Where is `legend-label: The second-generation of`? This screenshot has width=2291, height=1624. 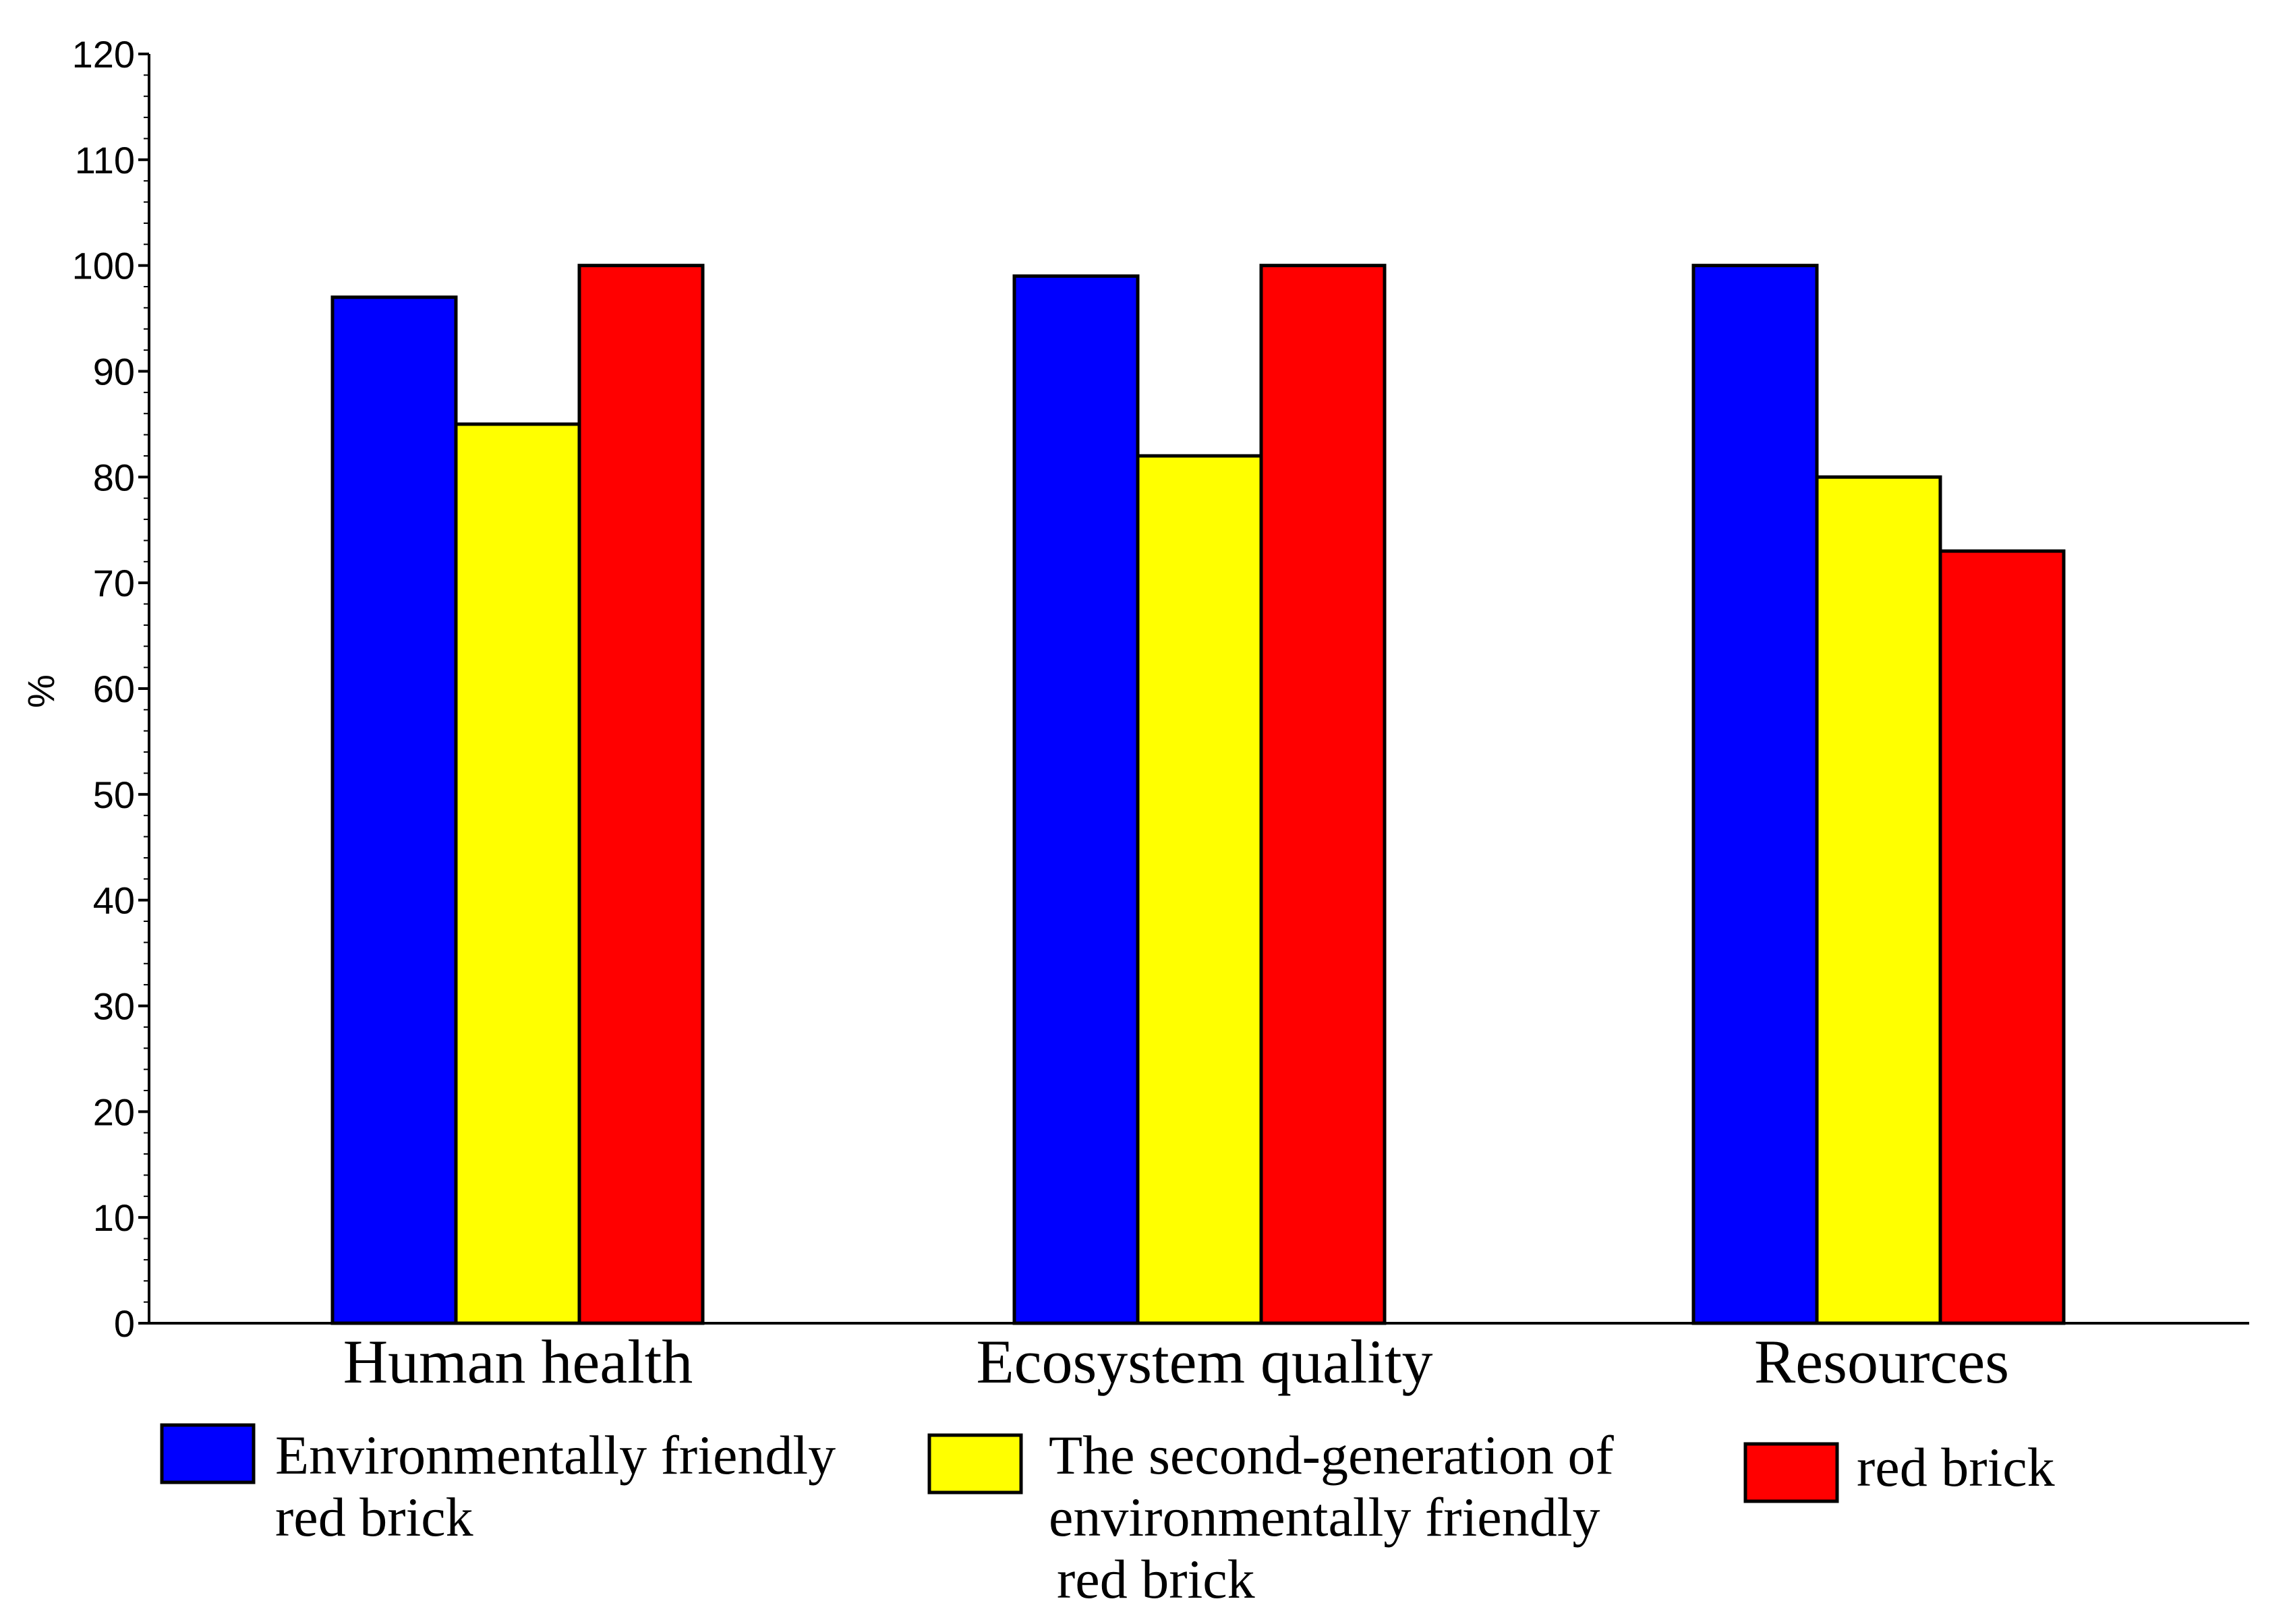 legend-label: The second-generation of is located at coordinates (1332, 1455).